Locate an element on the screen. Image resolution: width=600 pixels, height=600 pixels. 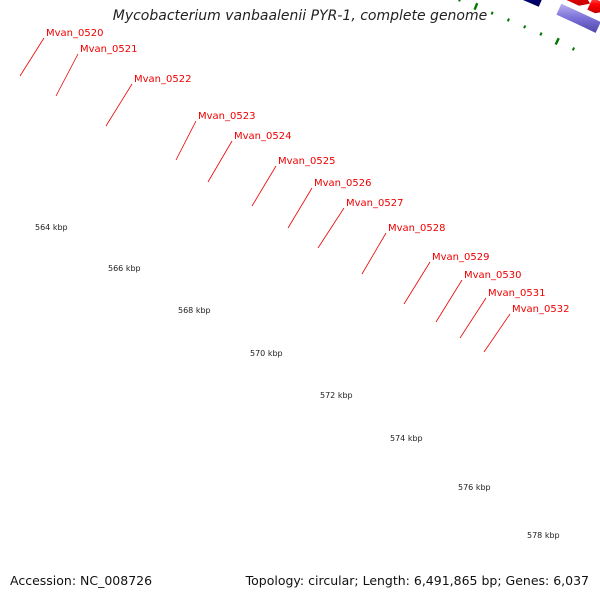
accession-label: Accession: NC_008726 is located at coordinates (81, 580).